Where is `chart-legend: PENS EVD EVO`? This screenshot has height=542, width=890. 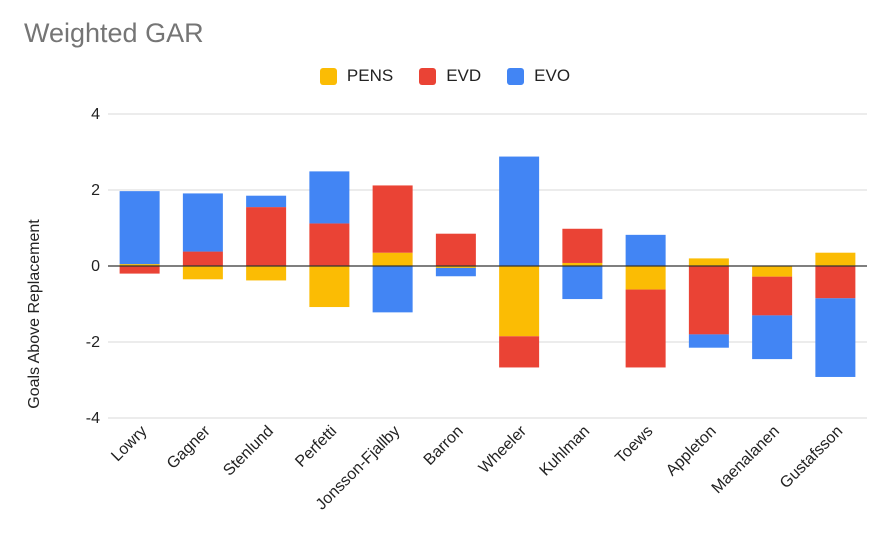
chart-legend: PENS EVD EVO is located at coordinates (445, 76).